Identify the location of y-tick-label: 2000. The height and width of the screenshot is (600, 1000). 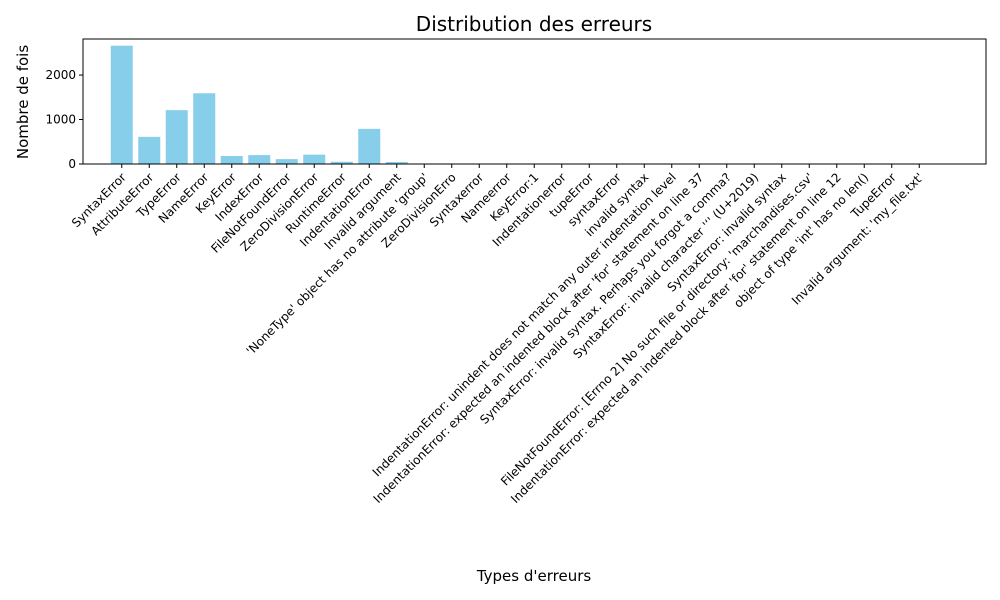
(60, 75).